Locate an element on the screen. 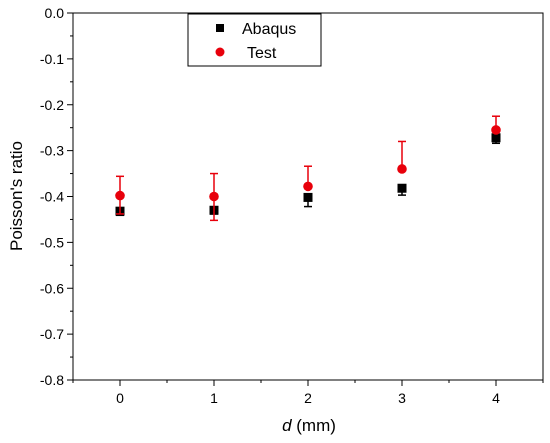 Image resolution: width=550 pixels, height=443 pixels. y-axis-title: Poisson's ratio is located at coordinates (16, 196).